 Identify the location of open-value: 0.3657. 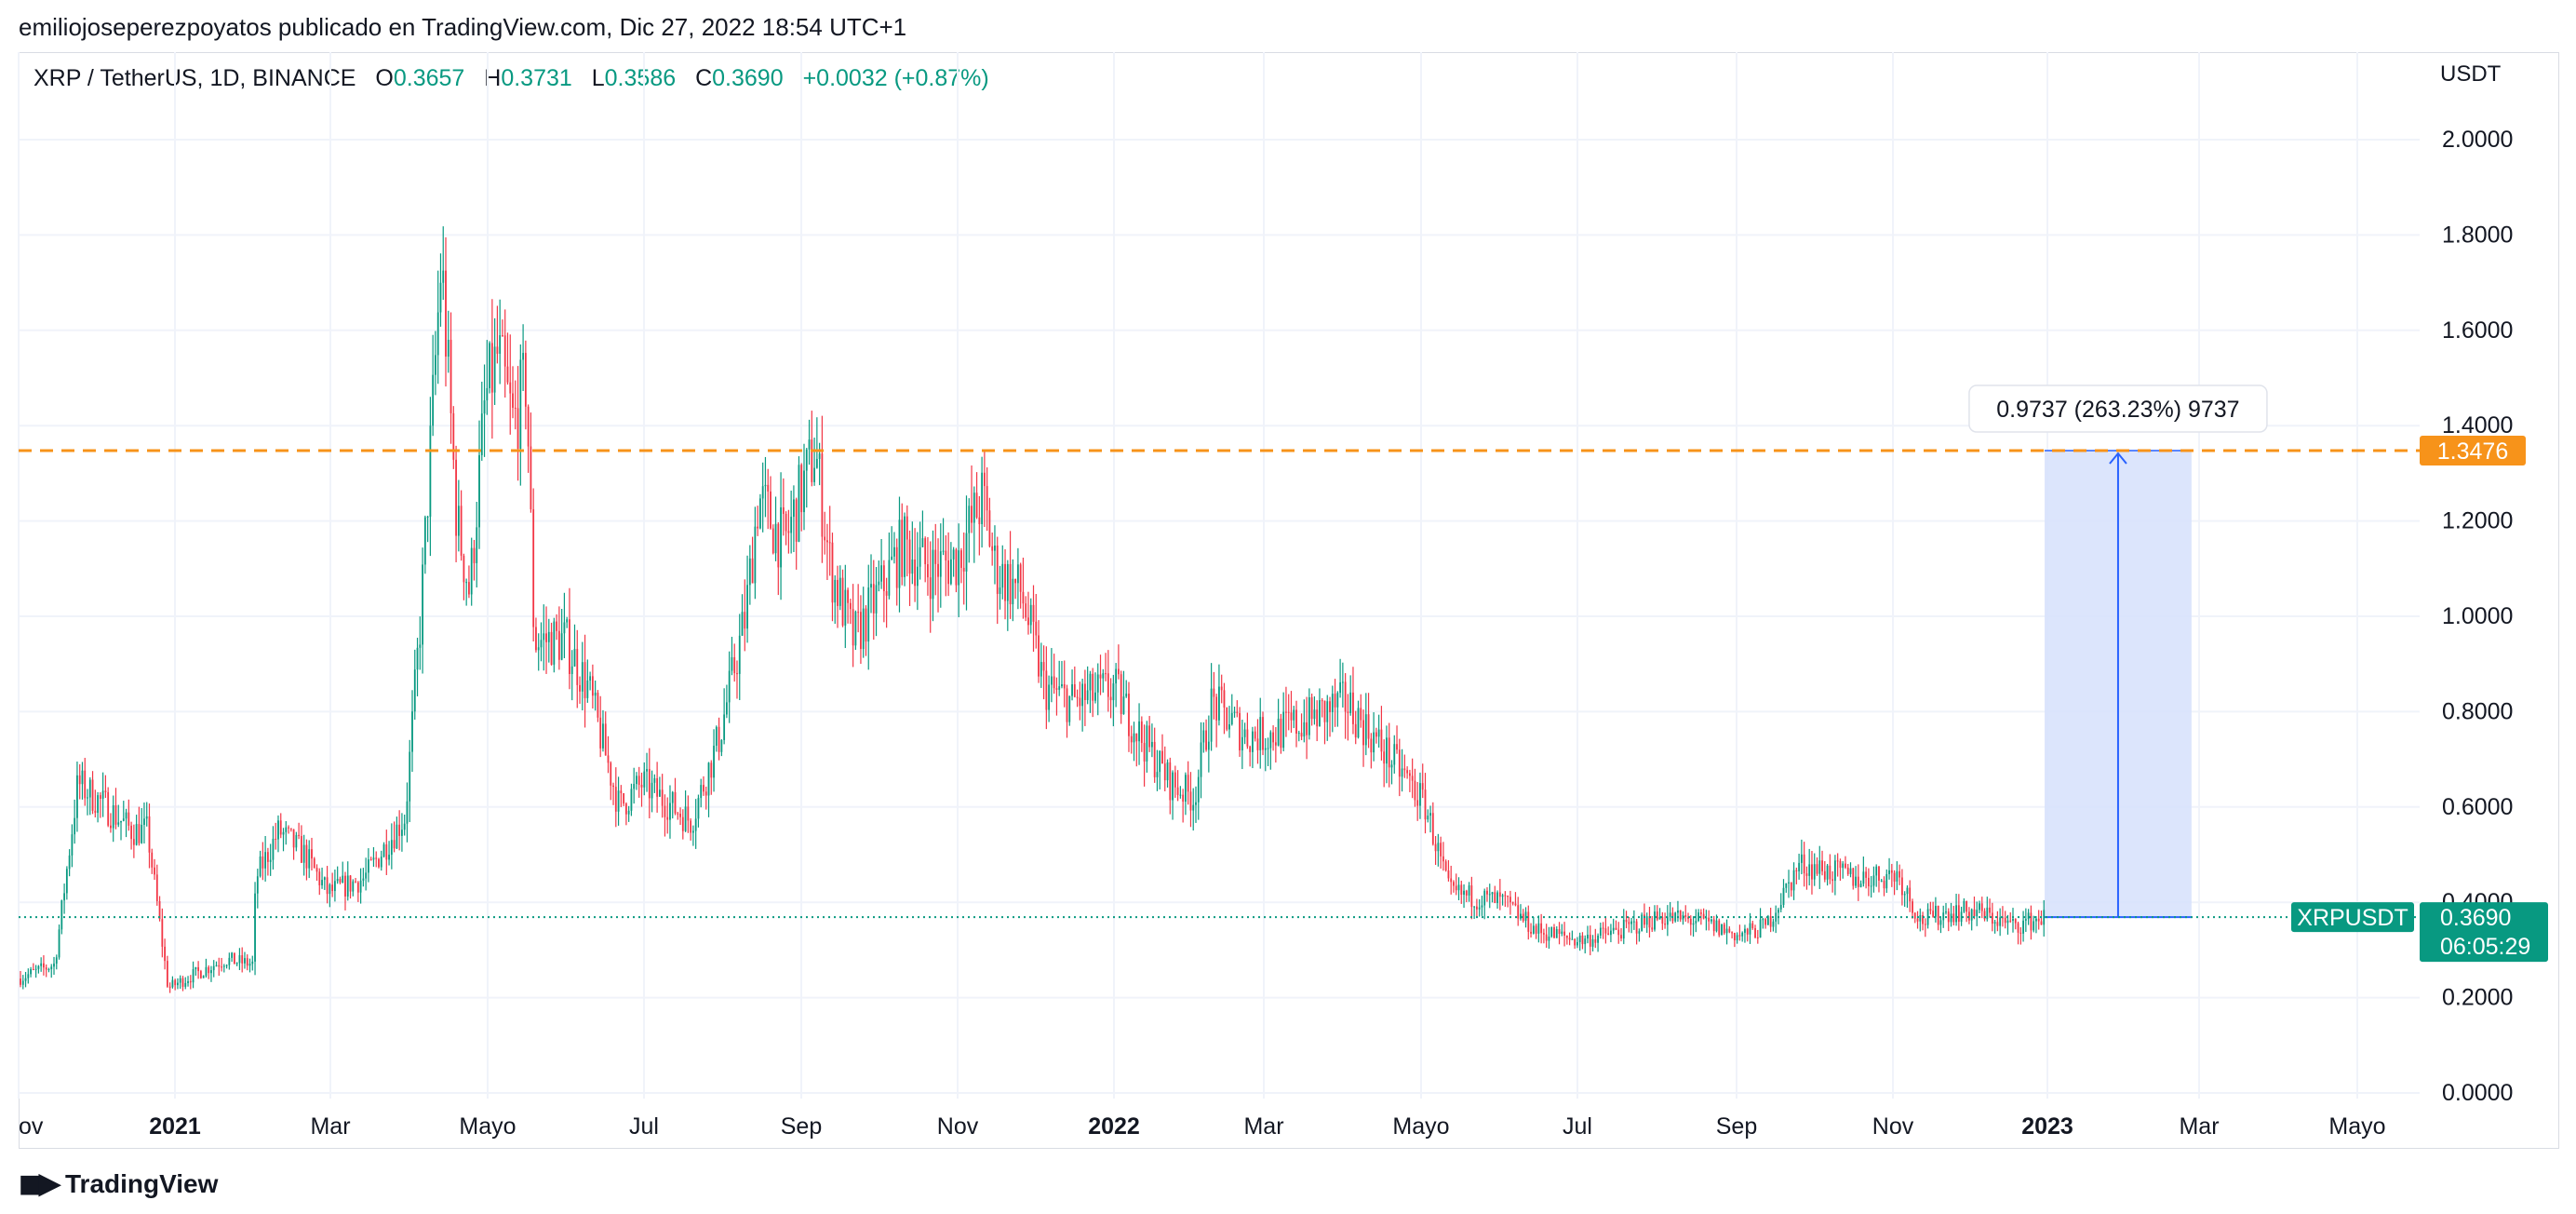
(429, 78).